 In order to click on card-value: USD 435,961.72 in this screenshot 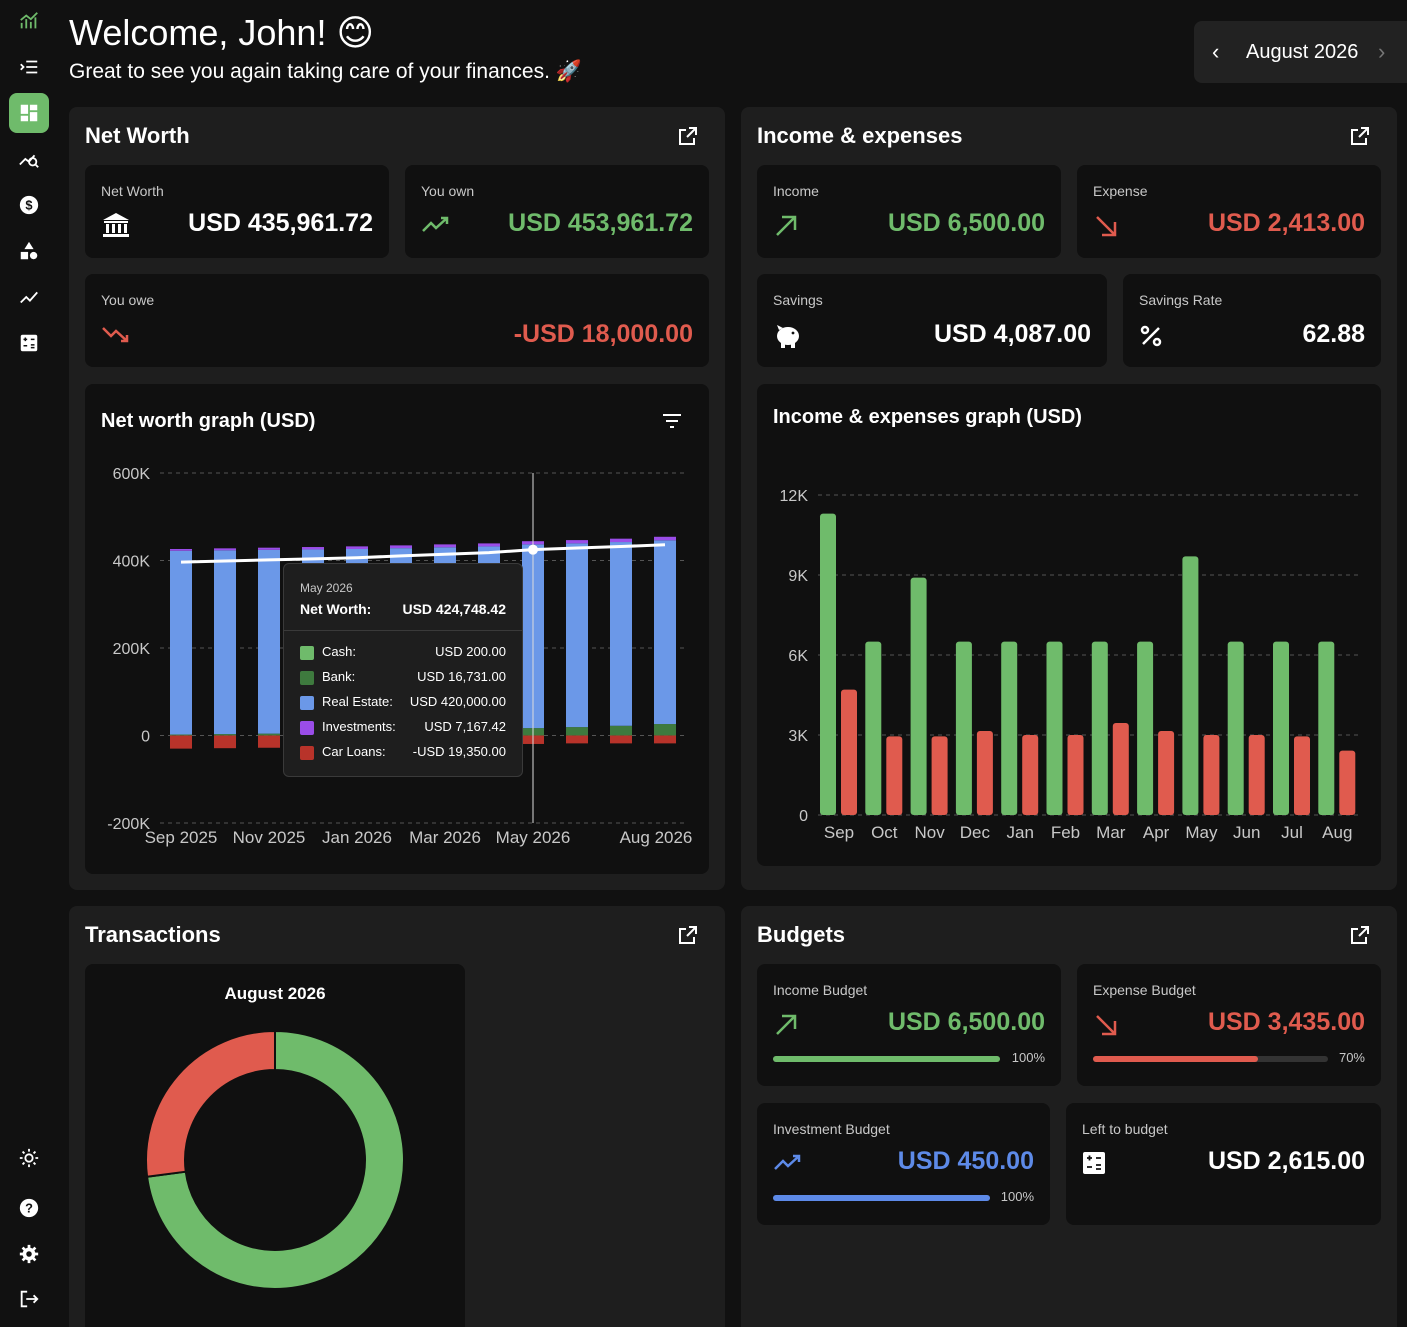, I will do `click(280, 223)`.